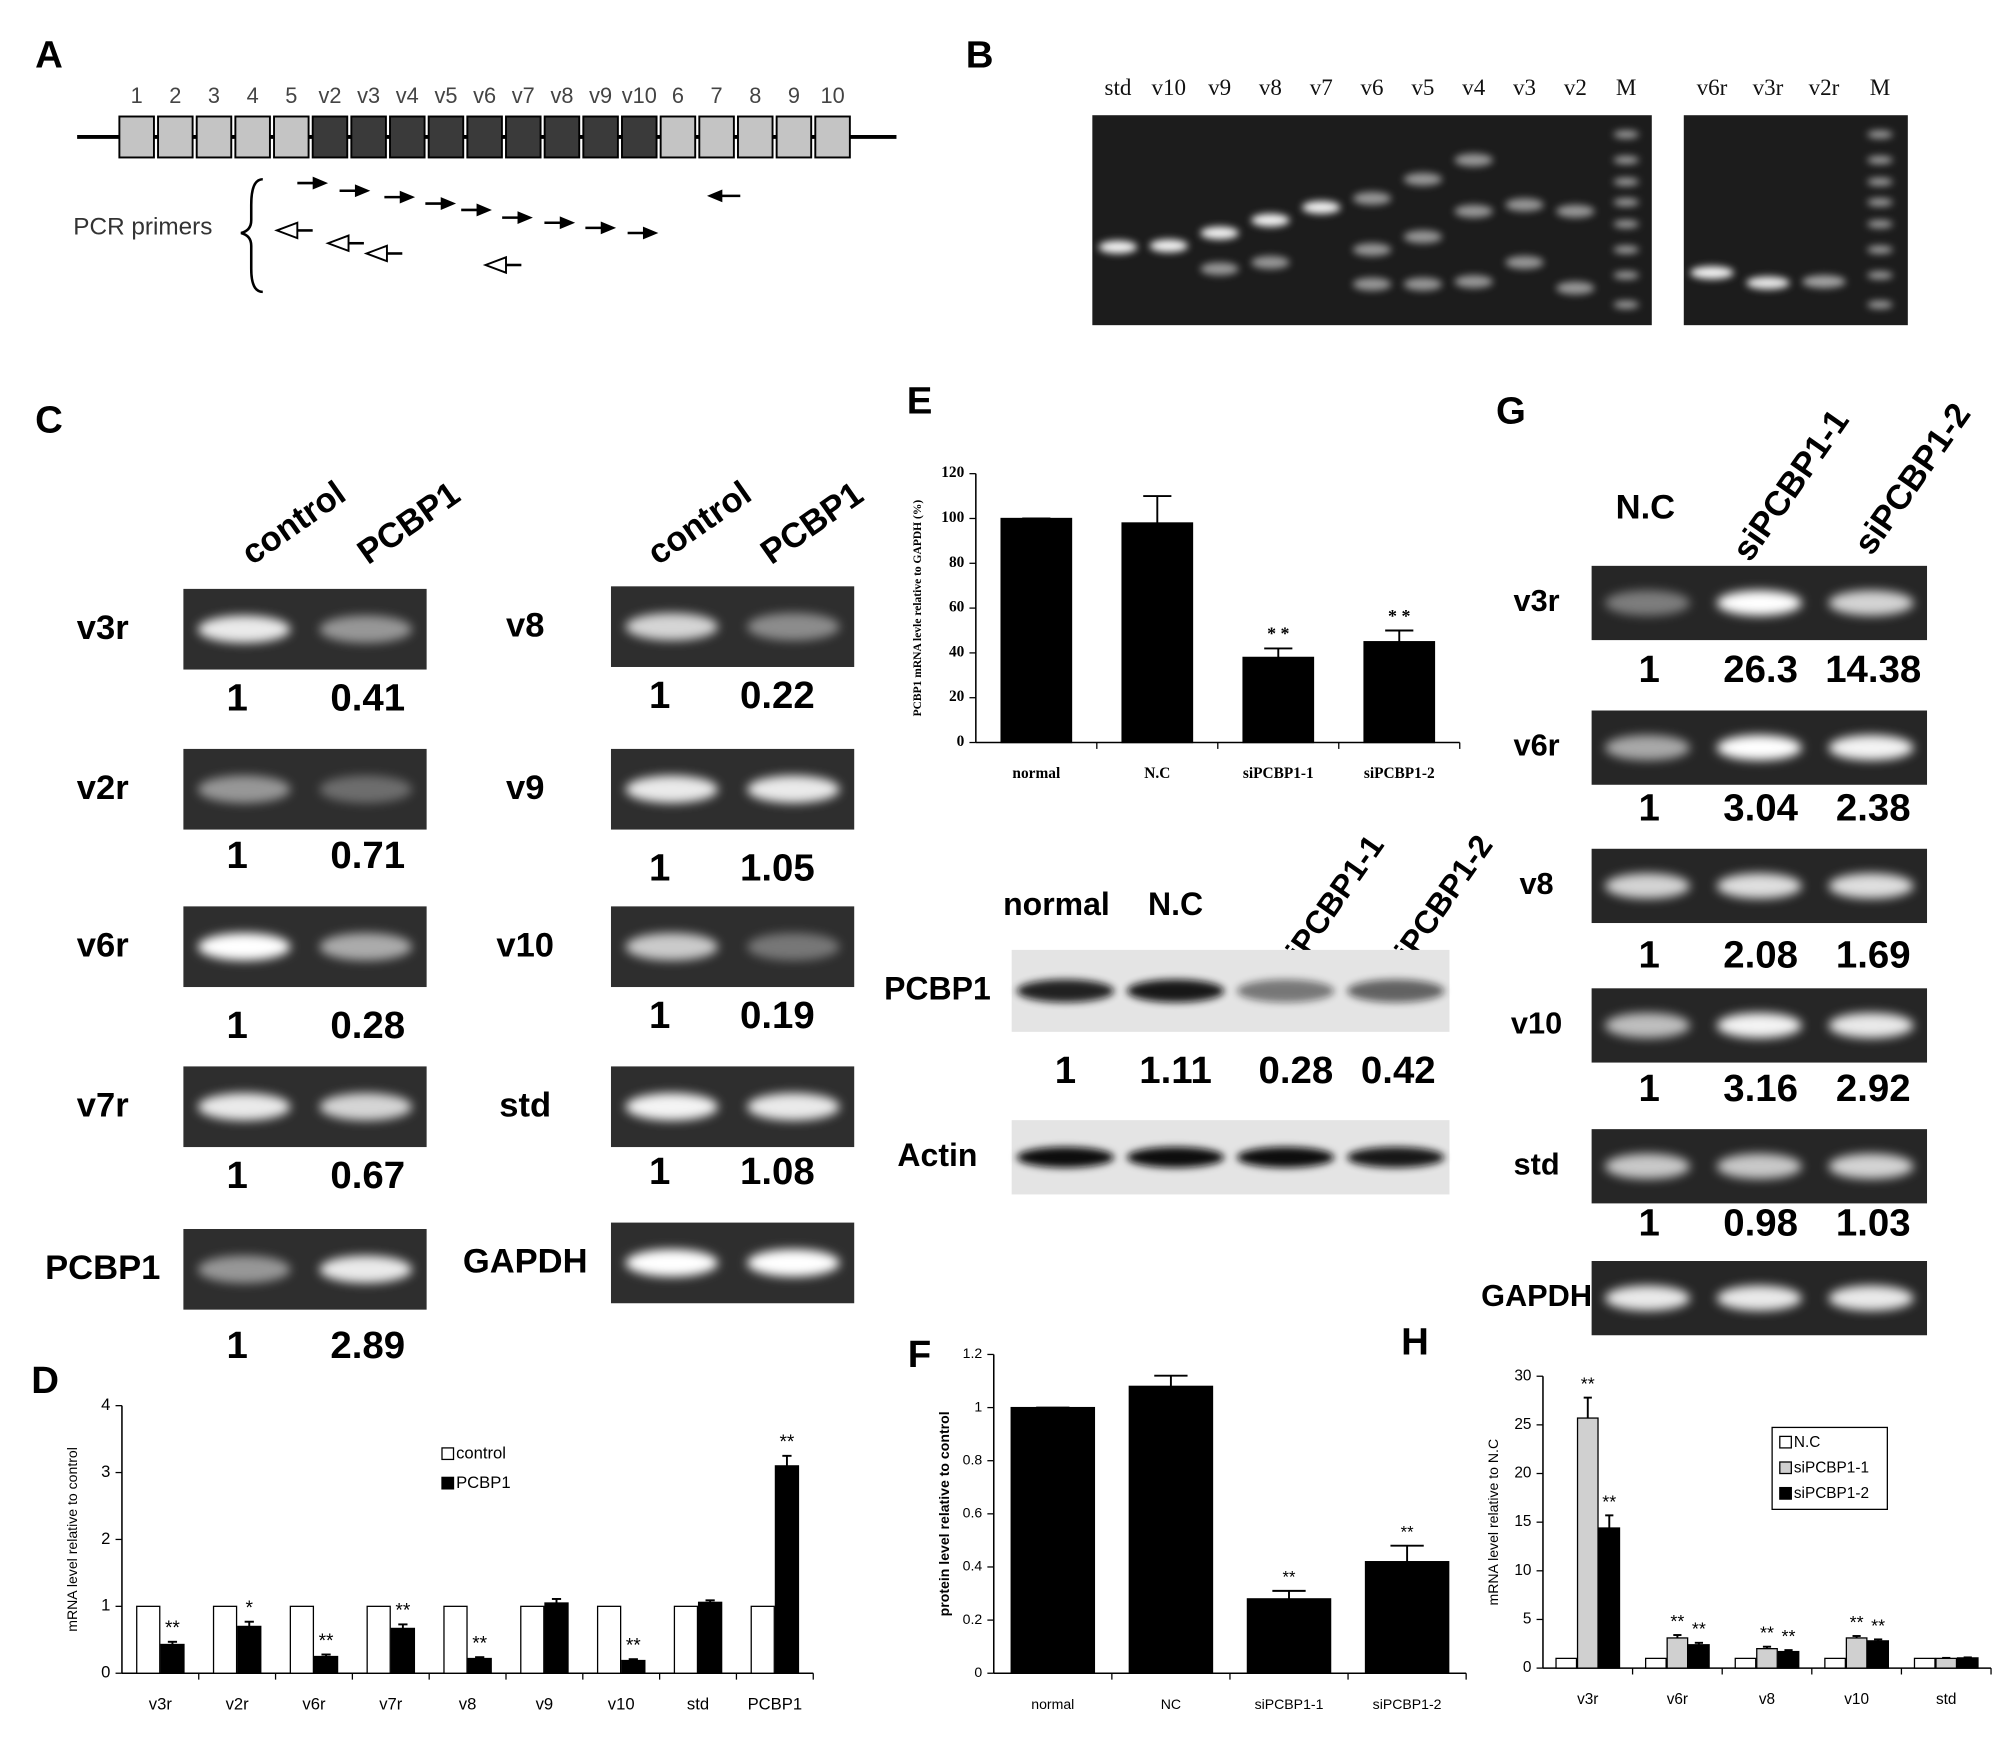 This screenshot has height=1759, width=2008. I want to click on y-tick-label: 4, so click(105, 1404).